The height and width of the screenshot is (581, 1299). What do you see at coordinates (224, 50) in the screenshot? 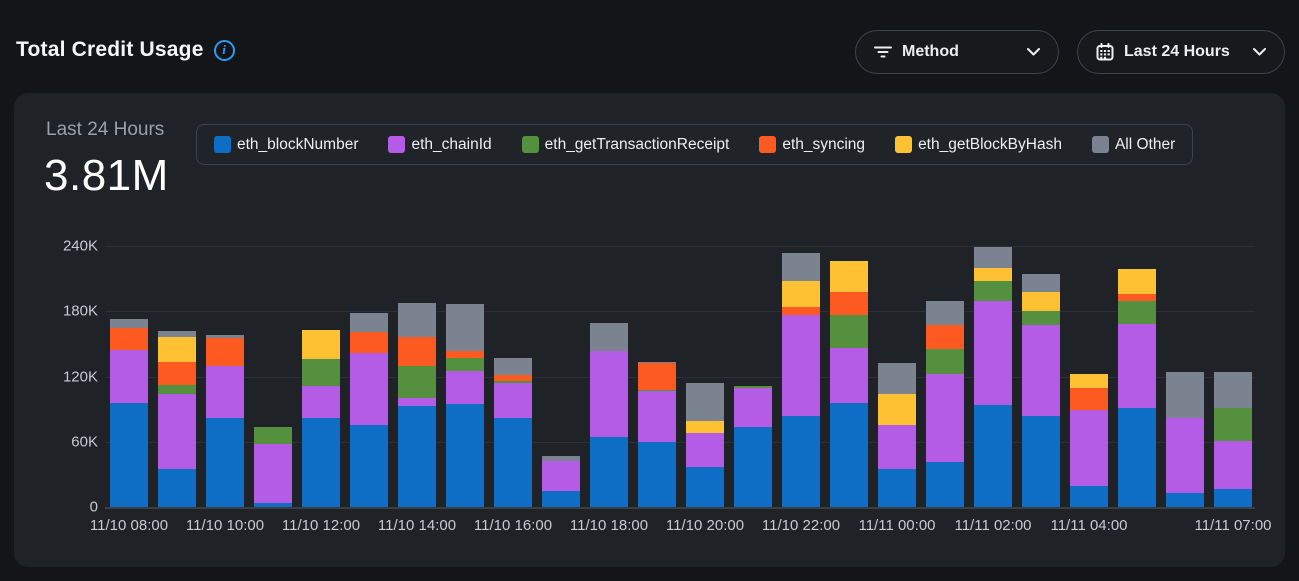
I see `info-icon: i` at bounding box center [224, 50].